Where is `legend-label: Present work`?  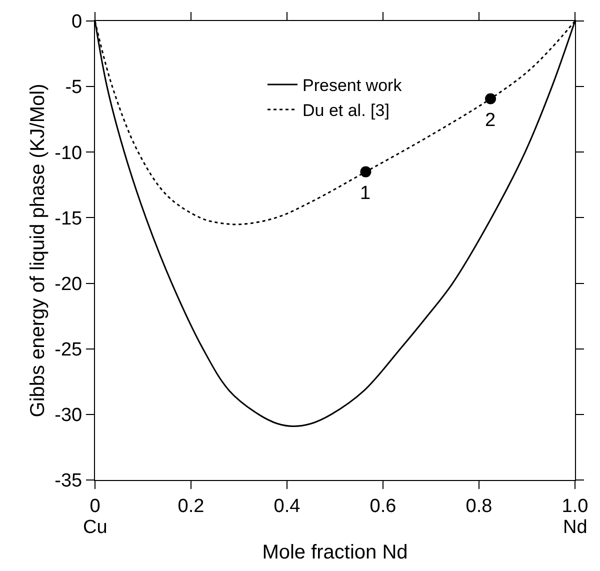 legend-label: Present work is located at coordinates (352, 86).